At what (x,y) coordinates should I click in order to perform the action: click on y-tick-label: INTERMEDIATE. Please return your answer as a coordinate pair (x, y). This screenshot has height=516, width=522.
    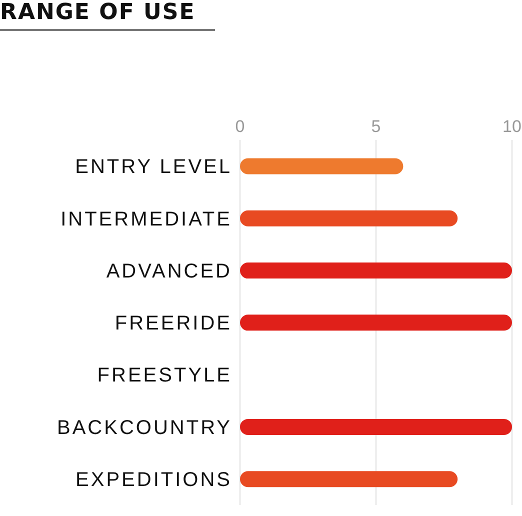
    Looking at the image, I should click on (146, 219).